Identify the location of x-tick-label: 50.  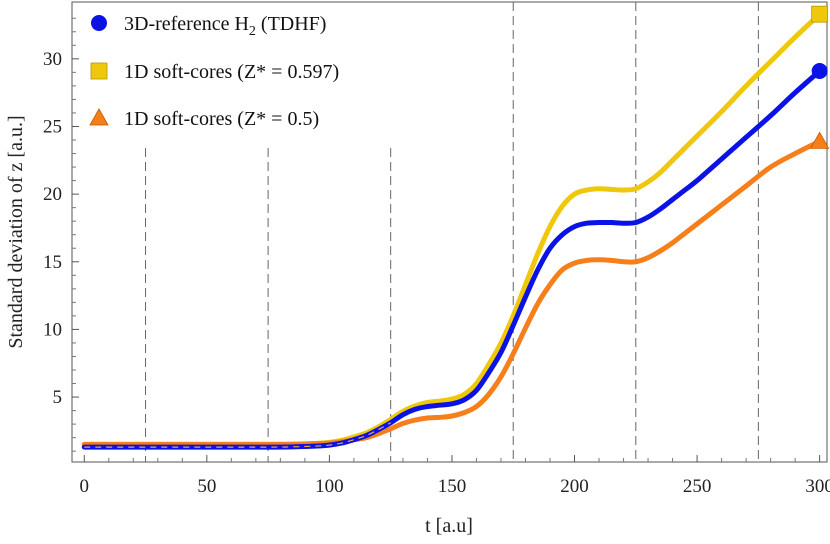
(206, 486).